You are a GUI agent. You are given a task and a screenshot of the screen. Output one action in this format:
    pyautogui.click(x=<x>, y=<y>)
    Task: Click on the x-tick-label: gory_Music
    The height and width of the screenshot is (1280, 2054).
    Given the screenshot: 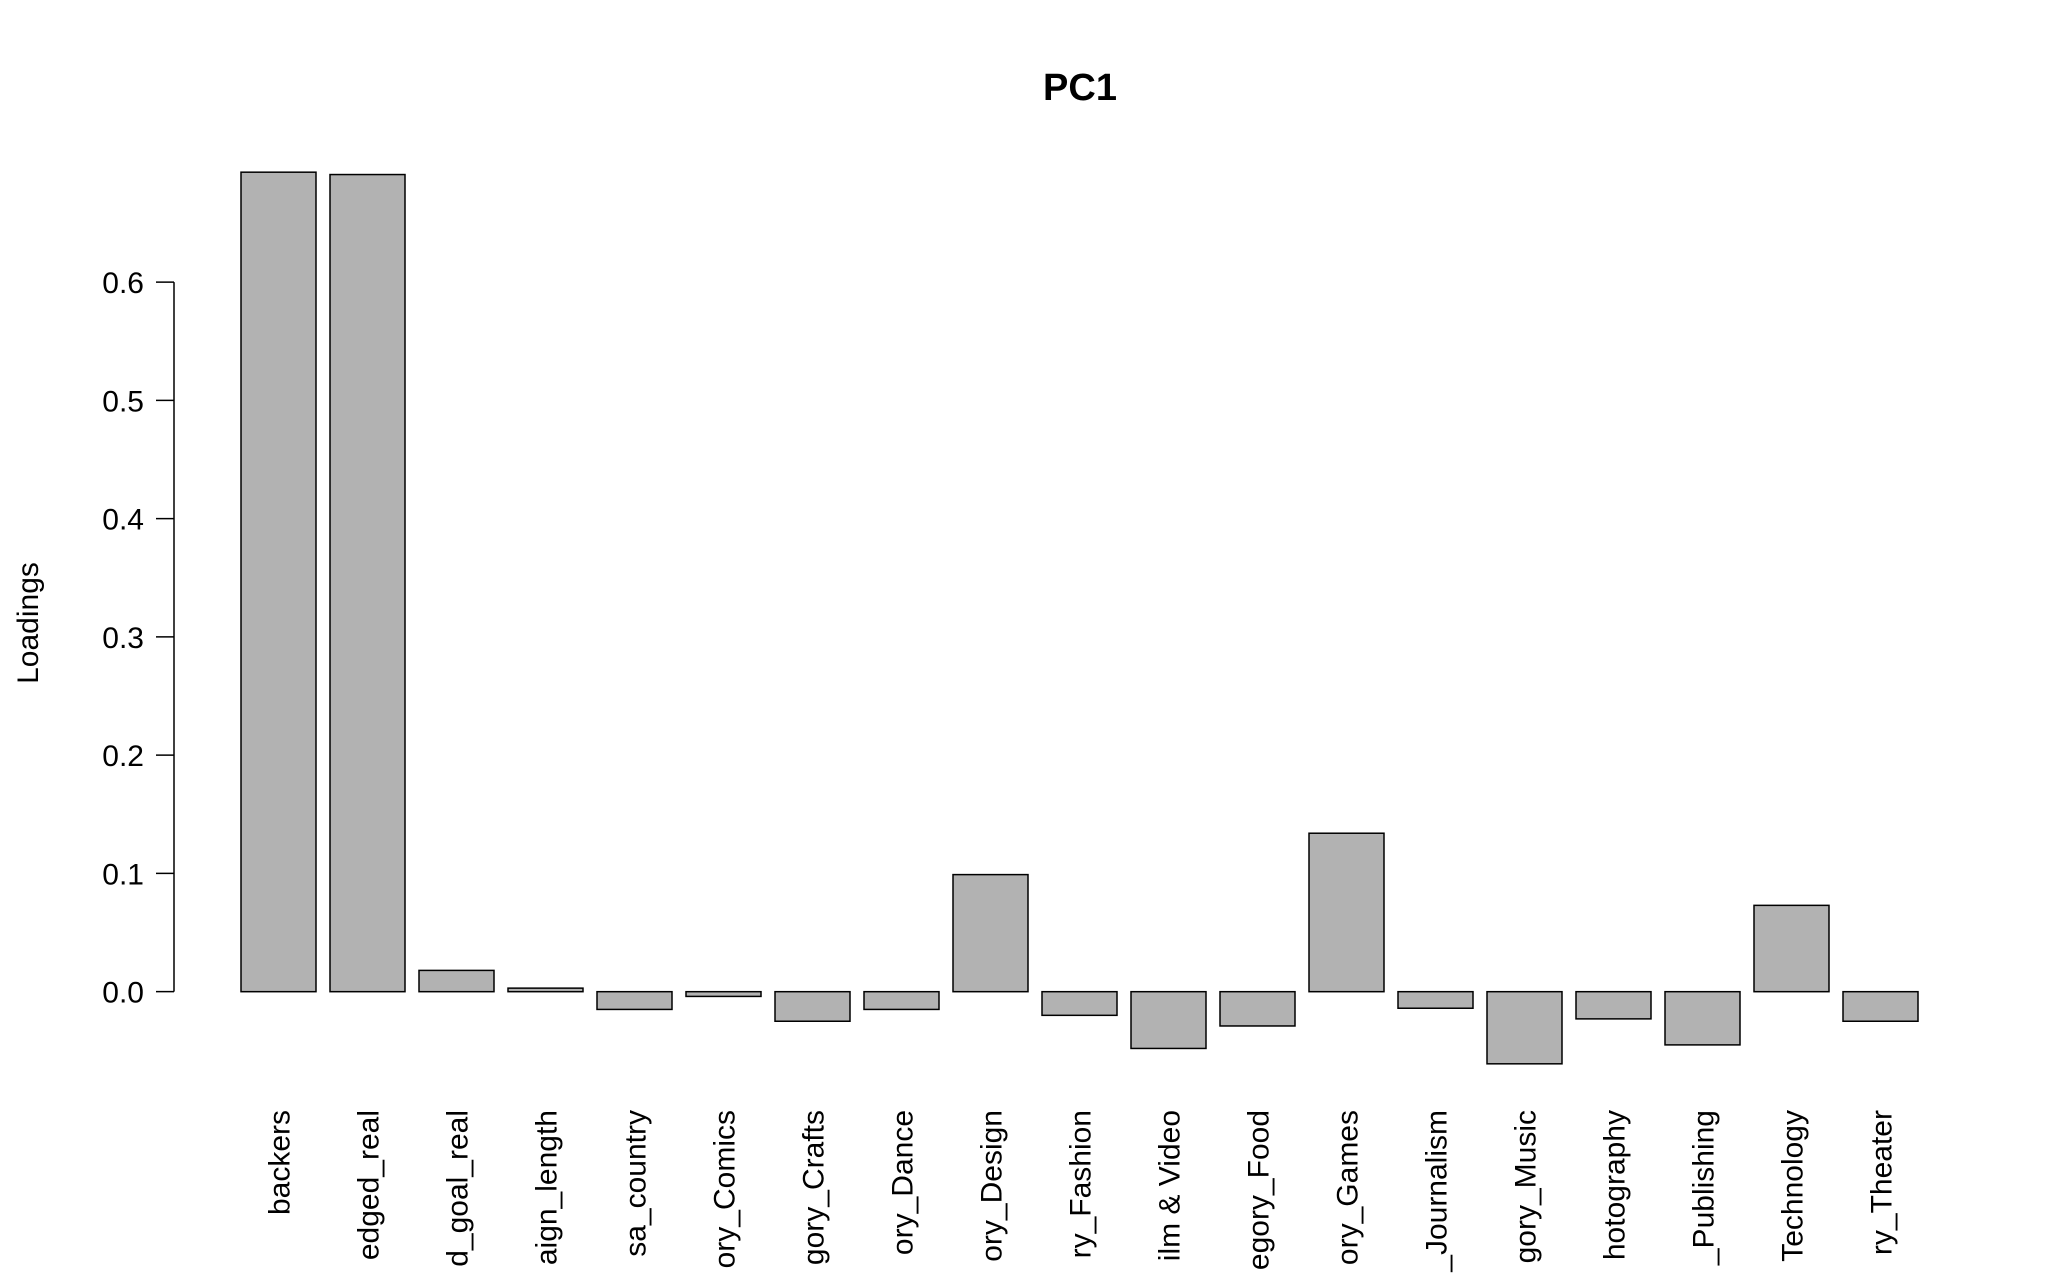 What is the action you would take?
    pyautogui.click(x=1526, y=1186)
    